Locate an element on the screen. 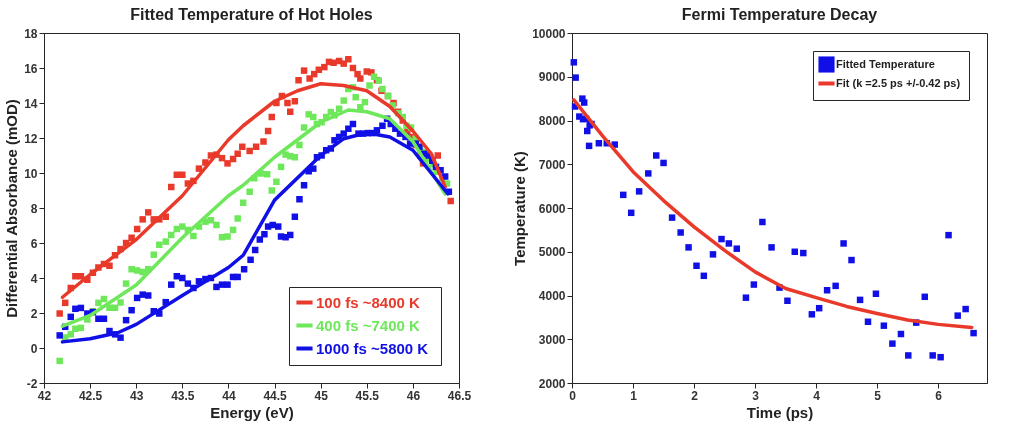  x-tick-label: 5 is located at coordinates (878, 395).